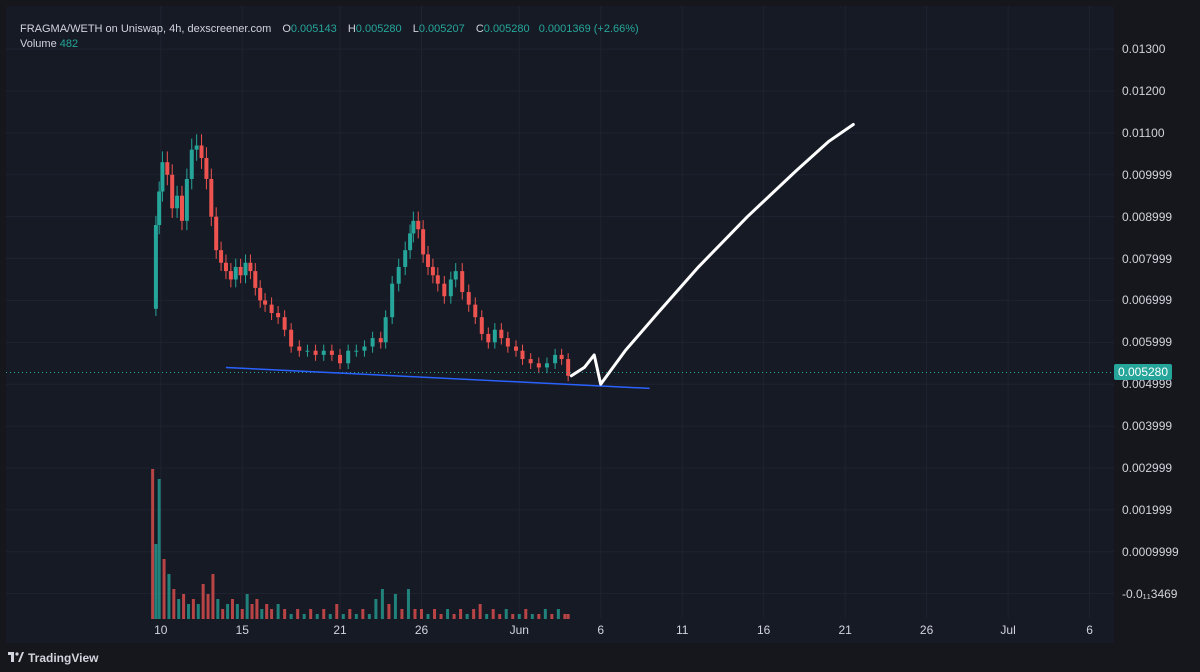  Describe the element at coordinates (329, 44) in the screenshot. I see `volume-line: Volume 482` at that location.